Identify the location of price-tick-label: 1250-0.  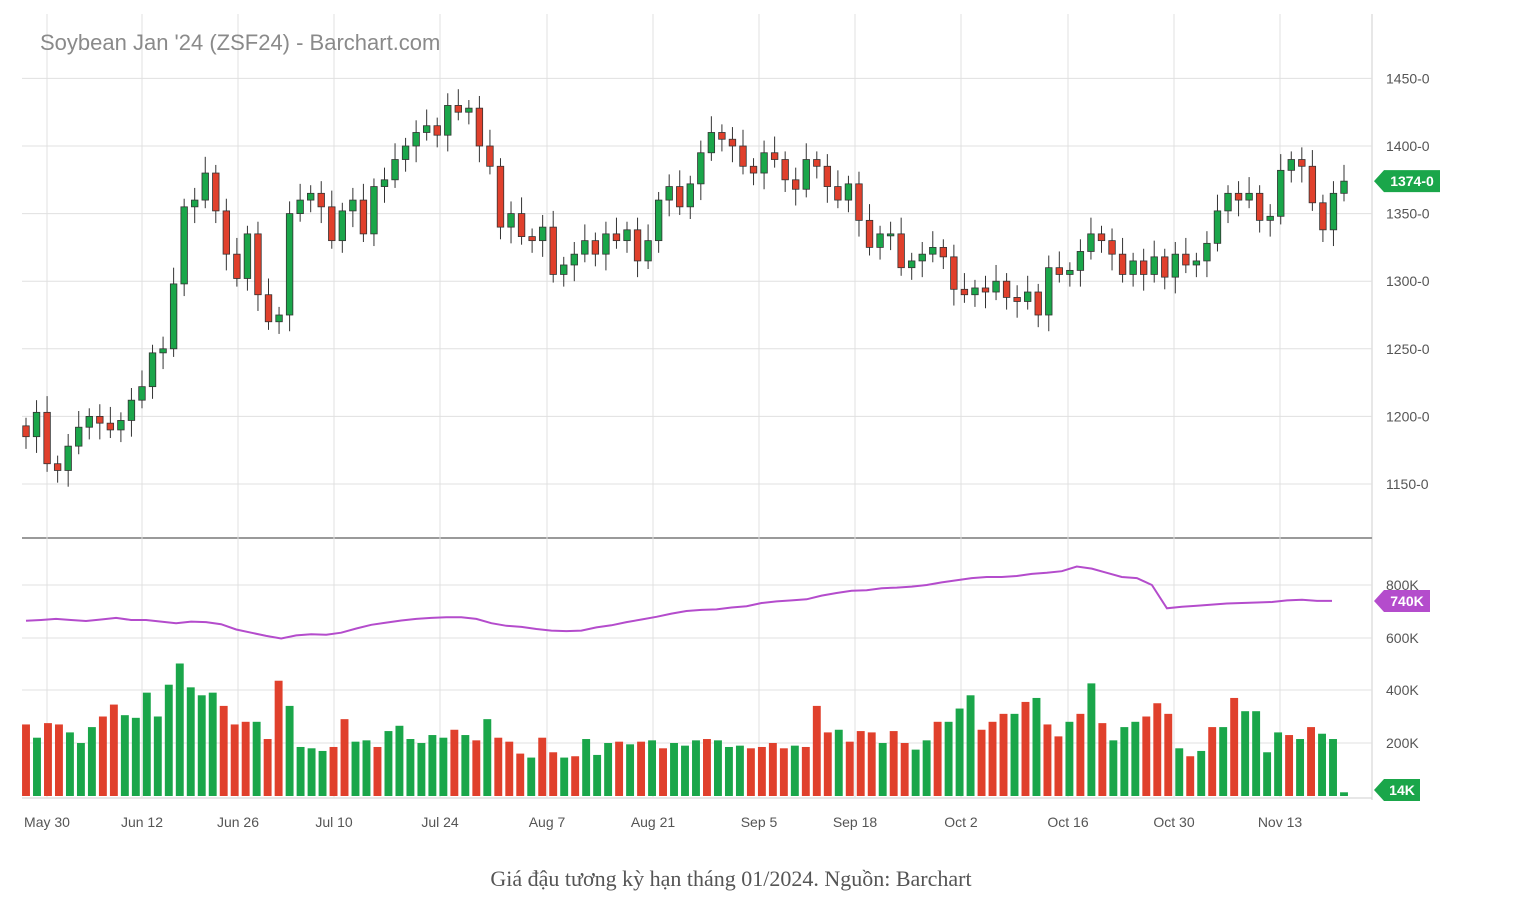
(1408, 349).